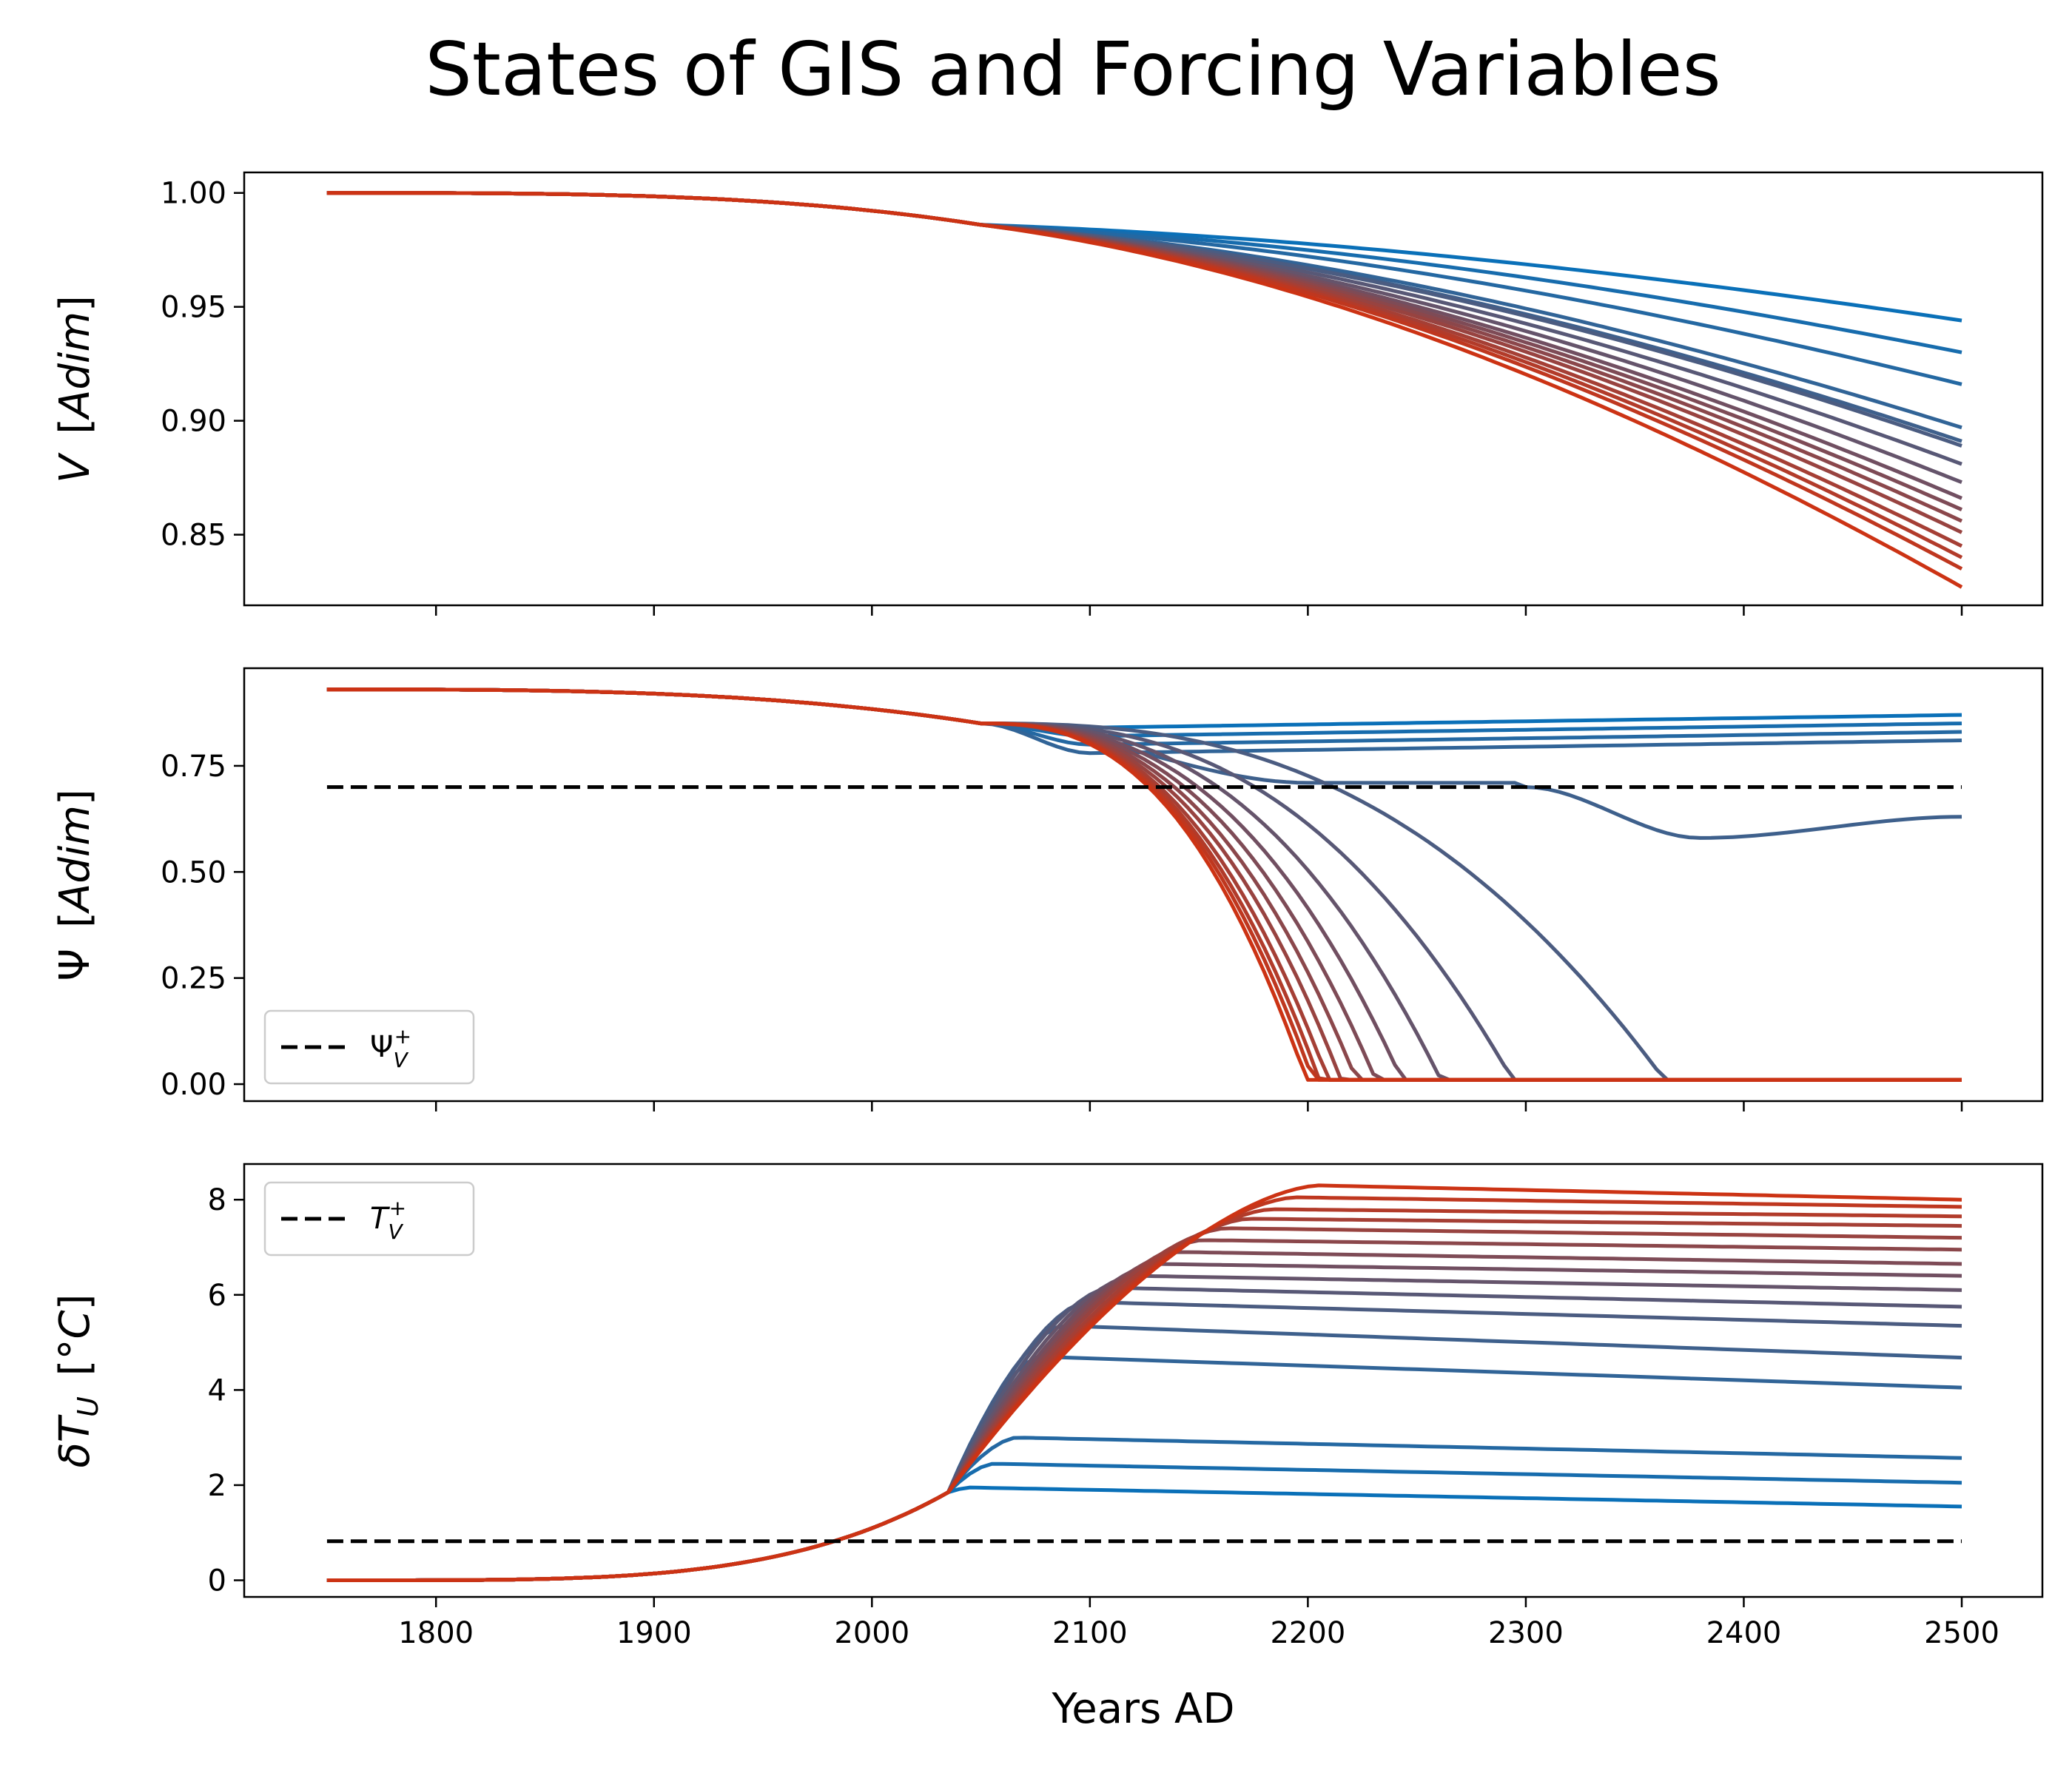 The image size is (2072, 1776). I want to click on dt-xticks: 1800 1900 2000 2100 2200 2300 2400 2500, so click(1198, 1623).